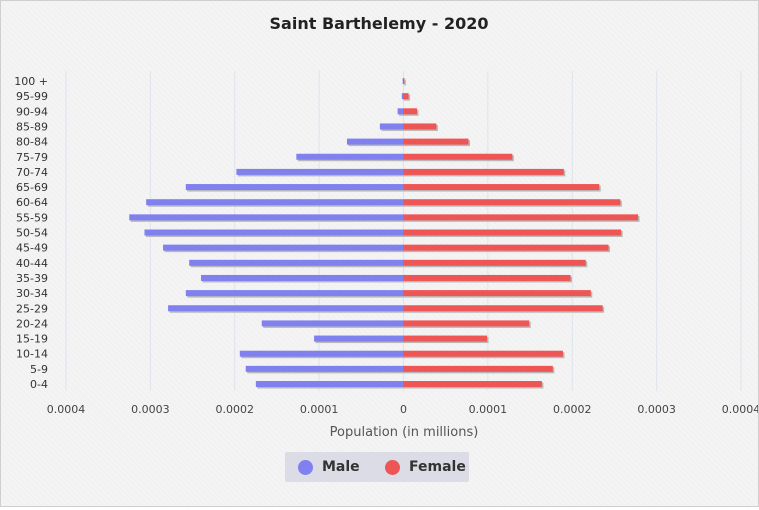 This screenshot has height=510, width=759. I want to click on age-group-label: 45-49, so click(32, 248).